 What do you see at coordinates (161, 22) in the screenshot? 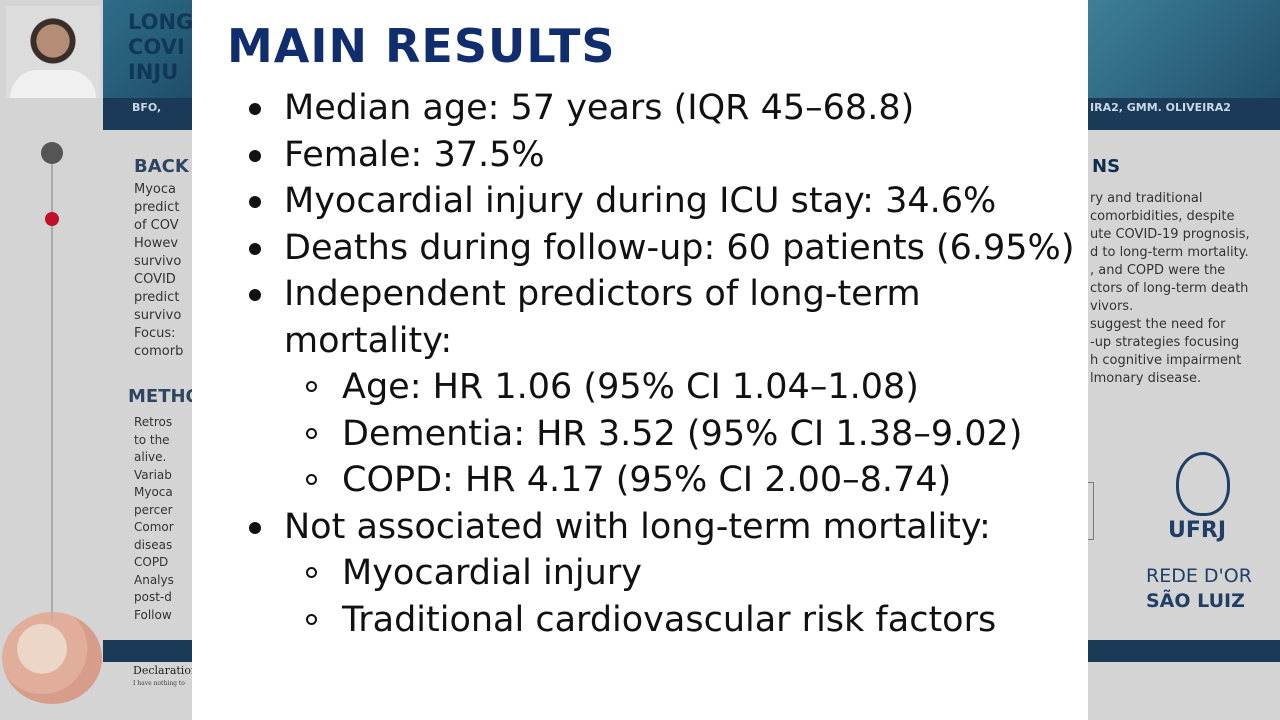
I see `poster-title-line: LONG` at bounding box center [161, 22].